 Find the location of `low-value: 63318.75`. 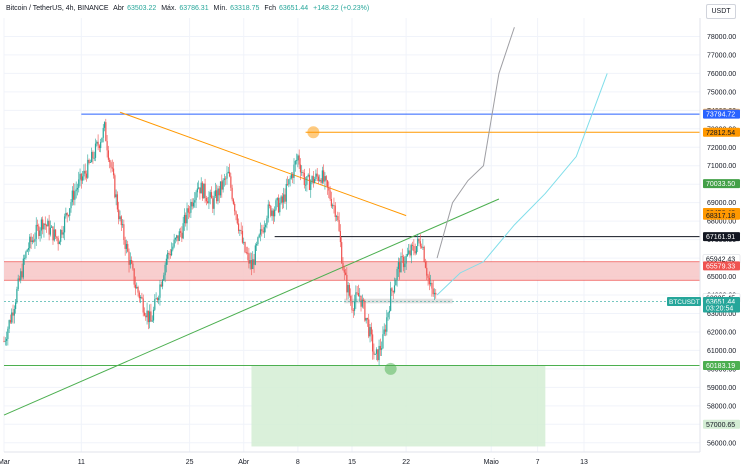

low-value: 63318.75 is located at coordinates (245, 8).